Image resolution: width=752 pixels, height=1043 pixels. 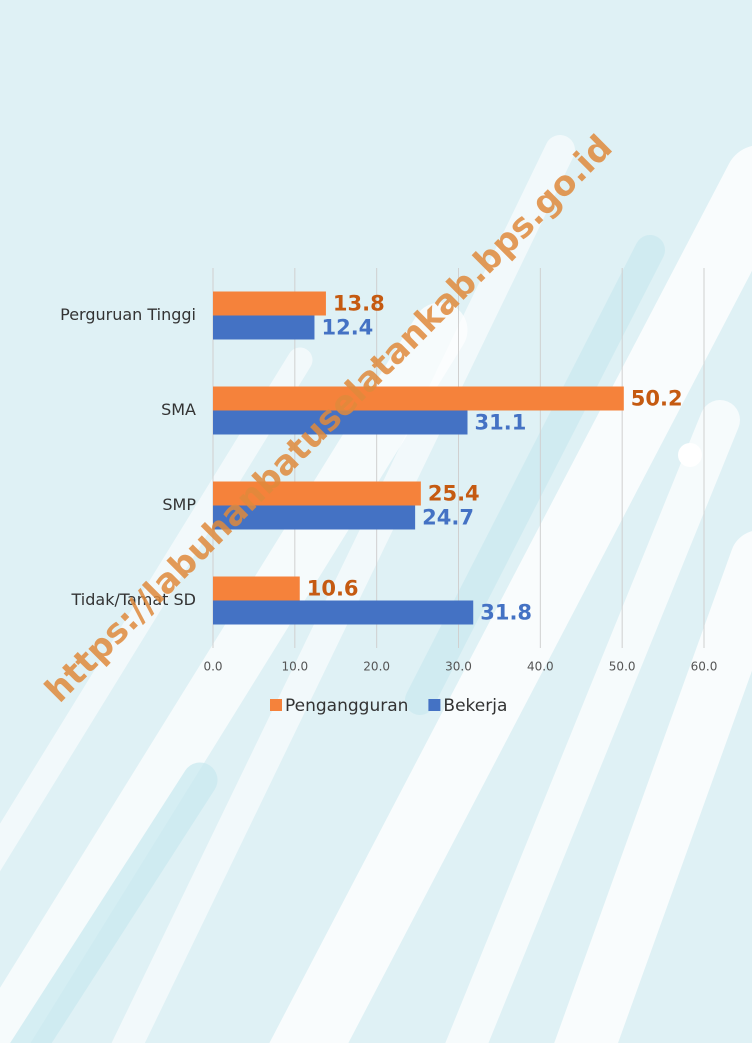 I want to click on x-tick-label: 50.0, so click(x=622, y=667).